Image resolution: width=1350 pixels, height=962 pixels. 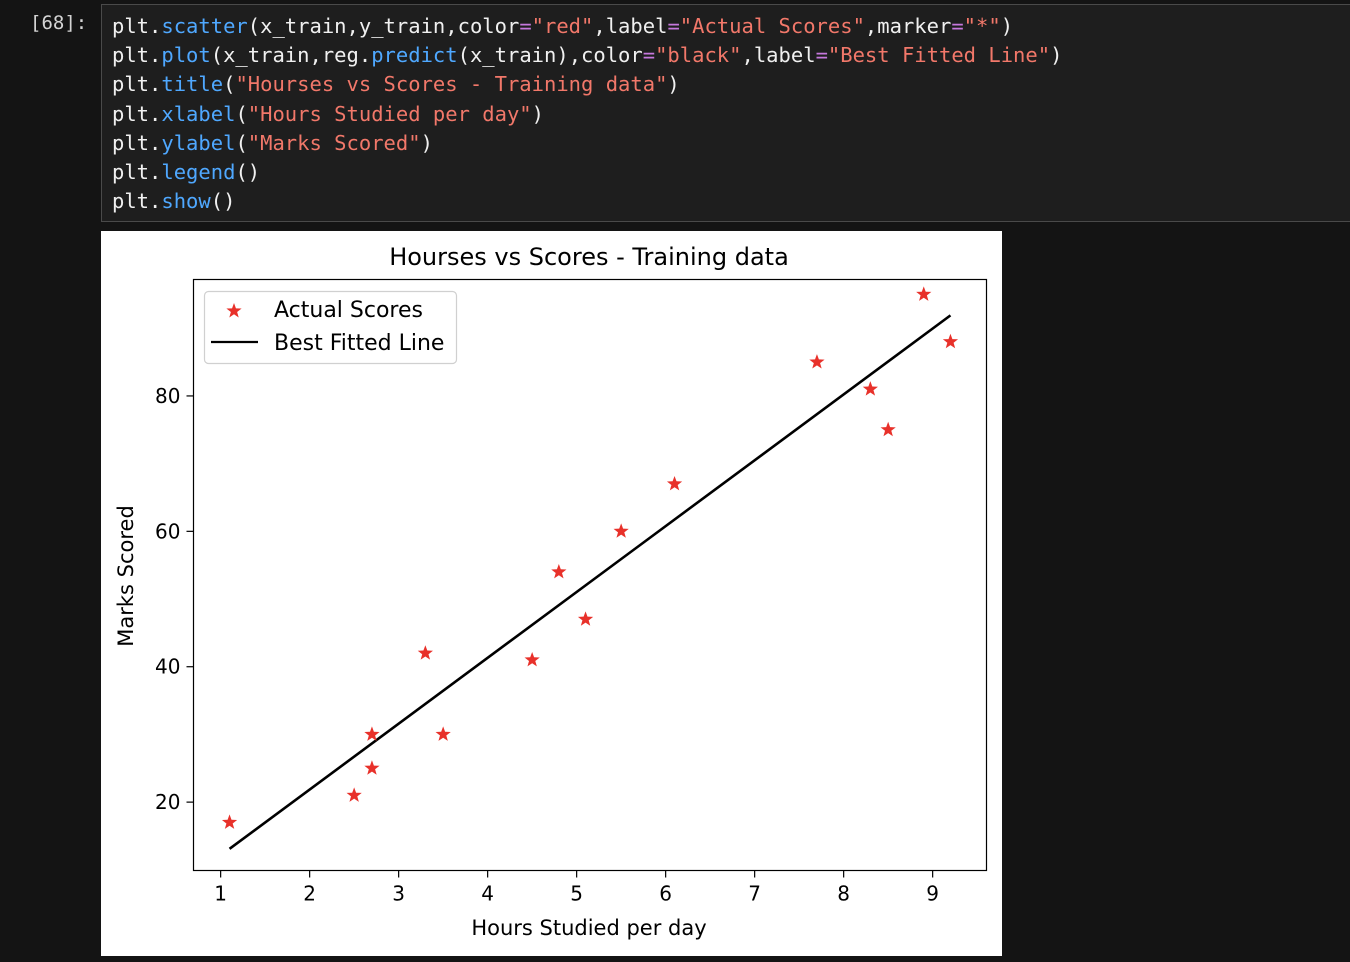 What do you see at coordinates (587, 201) in the screenshot?
I see `code-line: plt.show()` at bounding box center [587, 201].